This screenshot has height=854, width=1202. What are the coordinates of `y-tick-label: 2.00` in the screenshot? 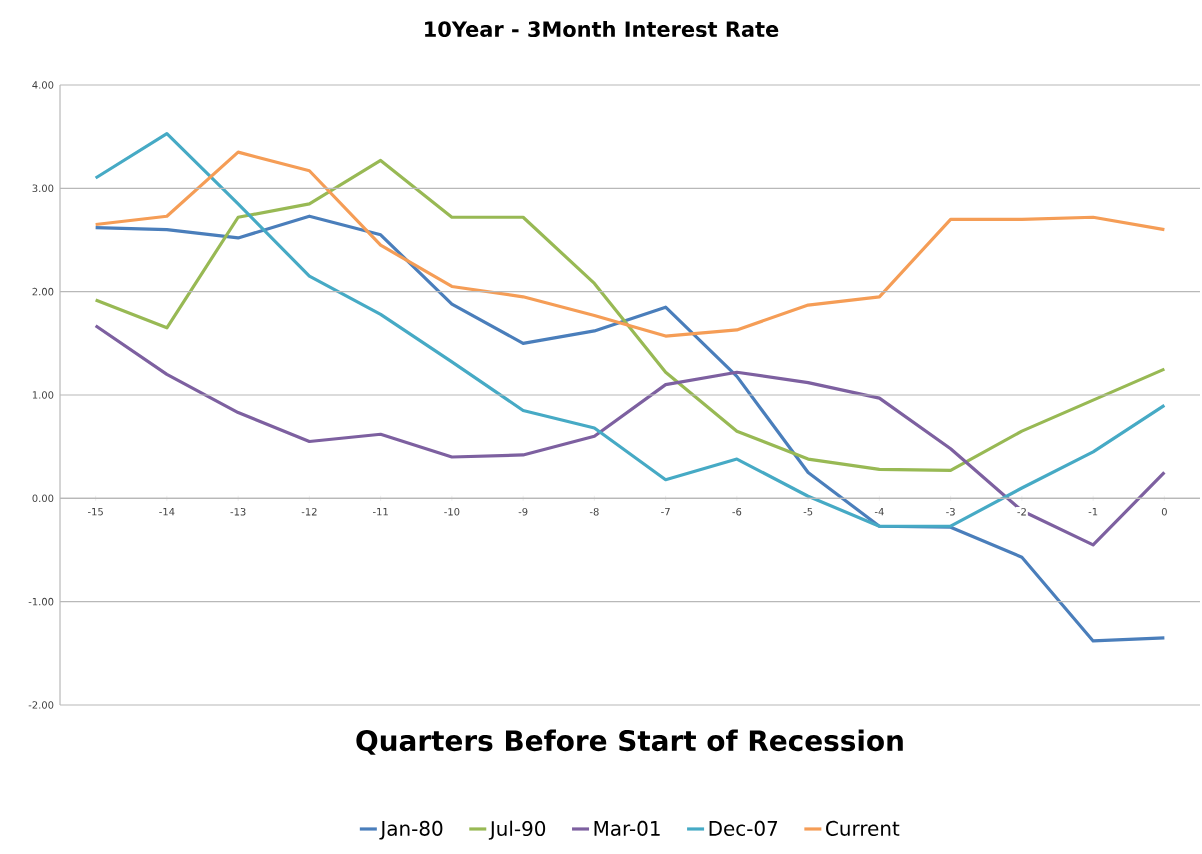 It's located at (43, 291).